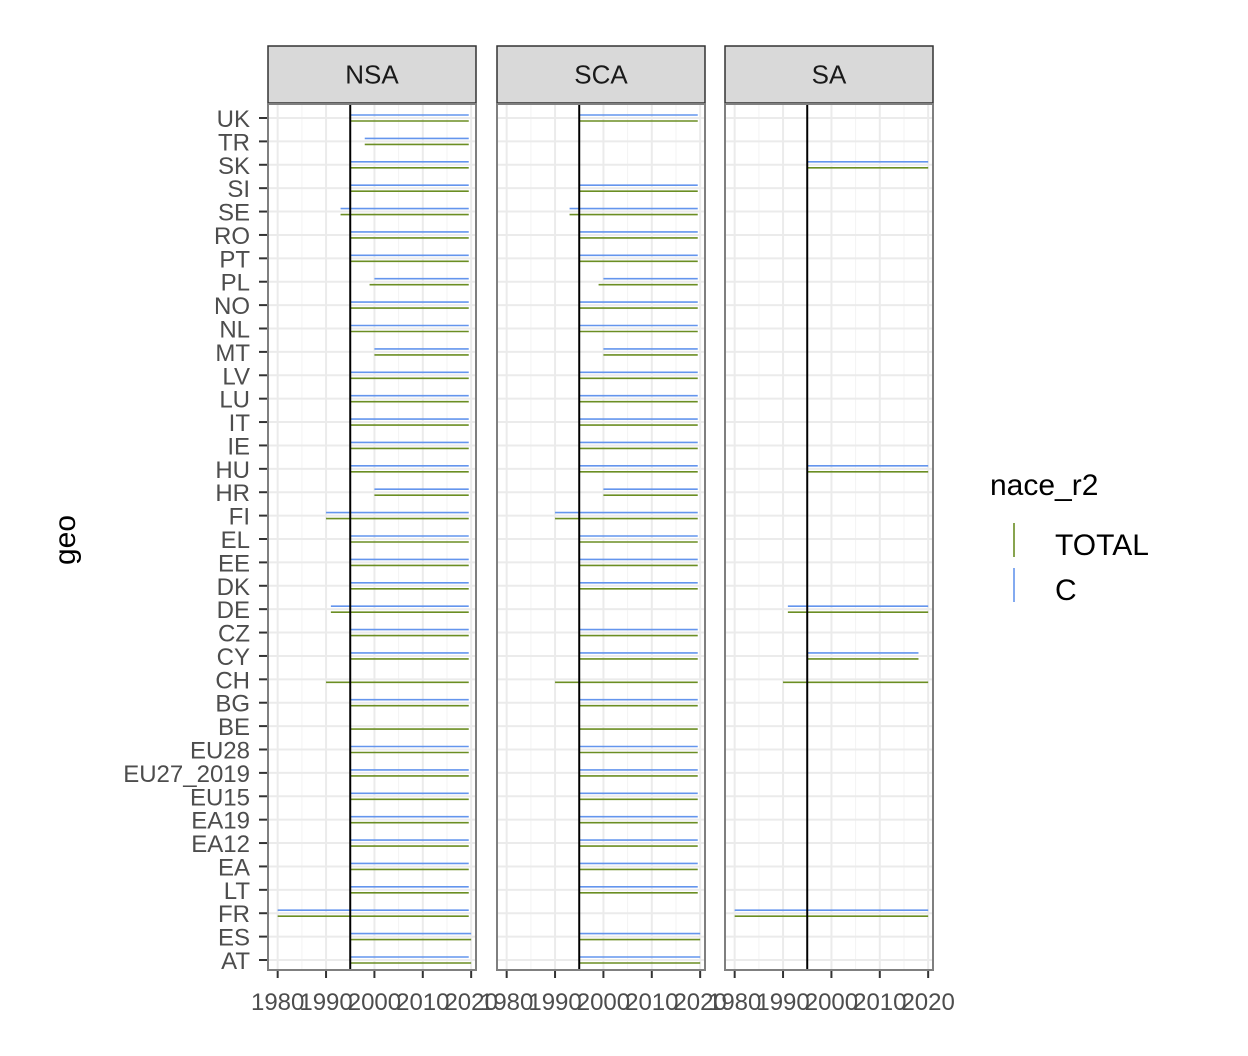  Describe the element at coordinates (220, 844) in the screenshot. I see `y-tick-label: EA12` at that location.